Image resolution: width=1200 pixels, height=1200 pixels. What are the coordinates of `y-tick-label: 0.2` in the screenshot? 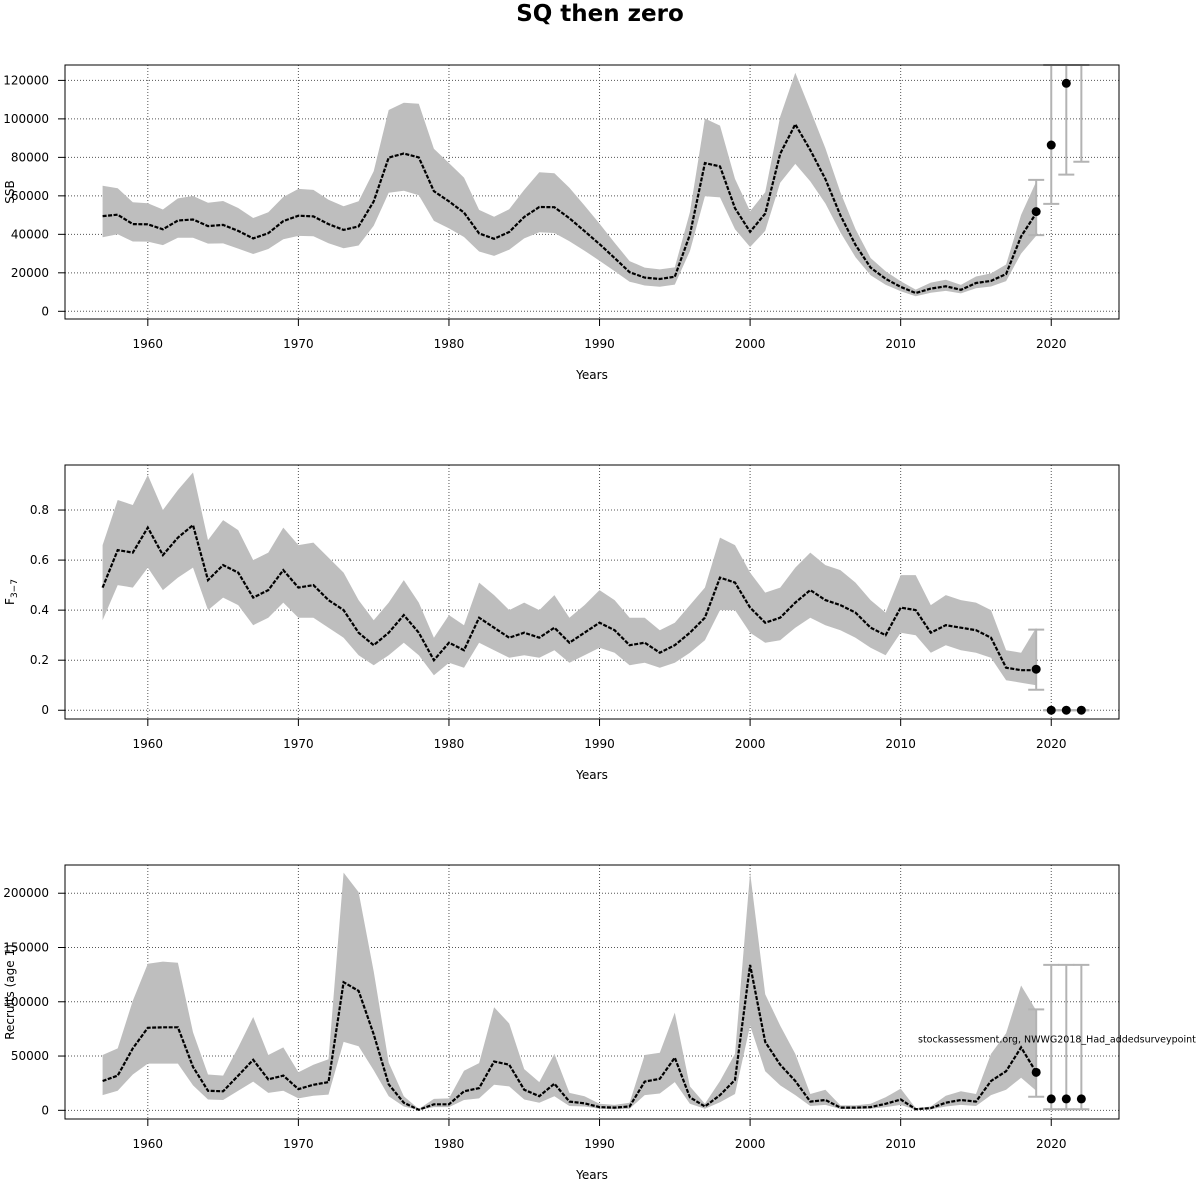 It's located at (39, 660).